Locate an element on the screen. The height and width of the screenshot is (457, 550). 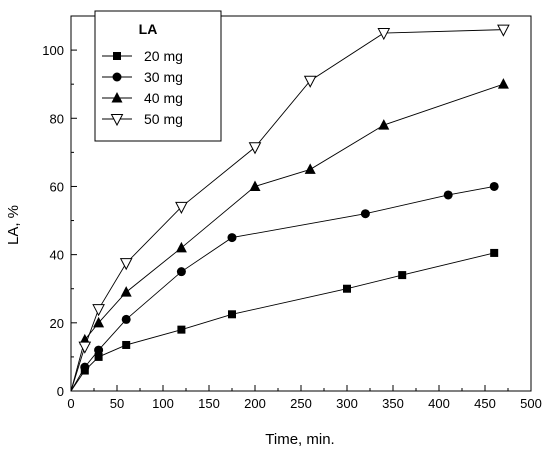
legend-entry: 30 mg is located at coordinates (142, 77).